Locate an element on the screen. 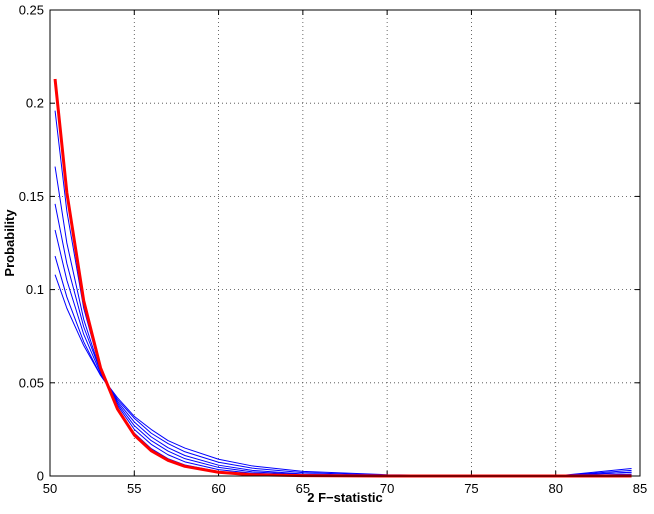 Image resolution: width=654 pixels, height=514 pixels. y-tick-label: 0.15 is located at coordinates (31, 196).